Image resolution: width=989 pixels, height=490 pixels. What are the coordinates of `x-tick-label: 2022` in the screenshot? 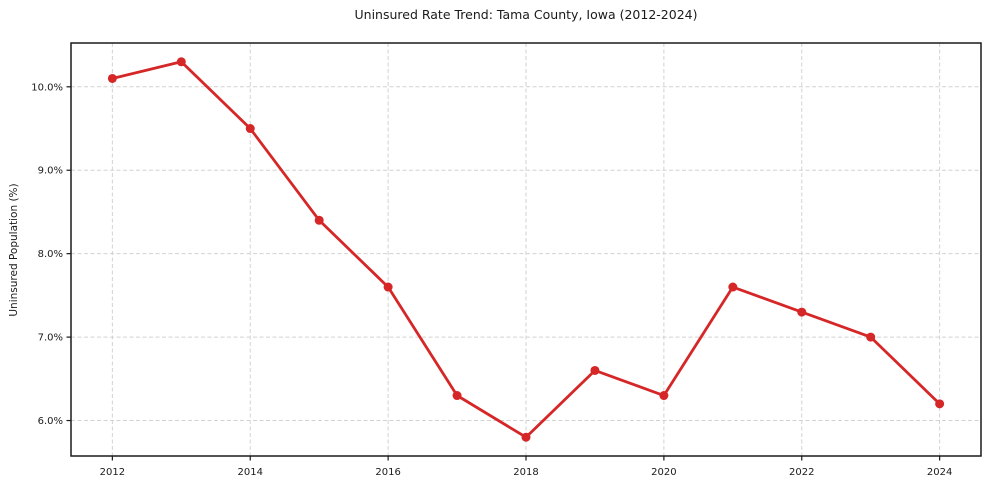 It's located at (801, 472).